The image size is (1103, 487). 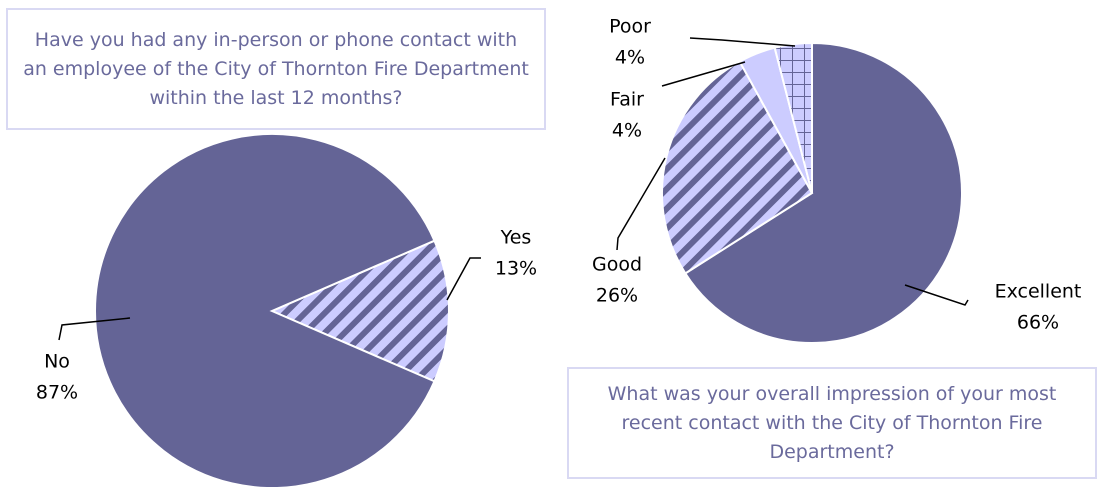 I want to click on slice-label: Yes, so click(x=516, y=238).